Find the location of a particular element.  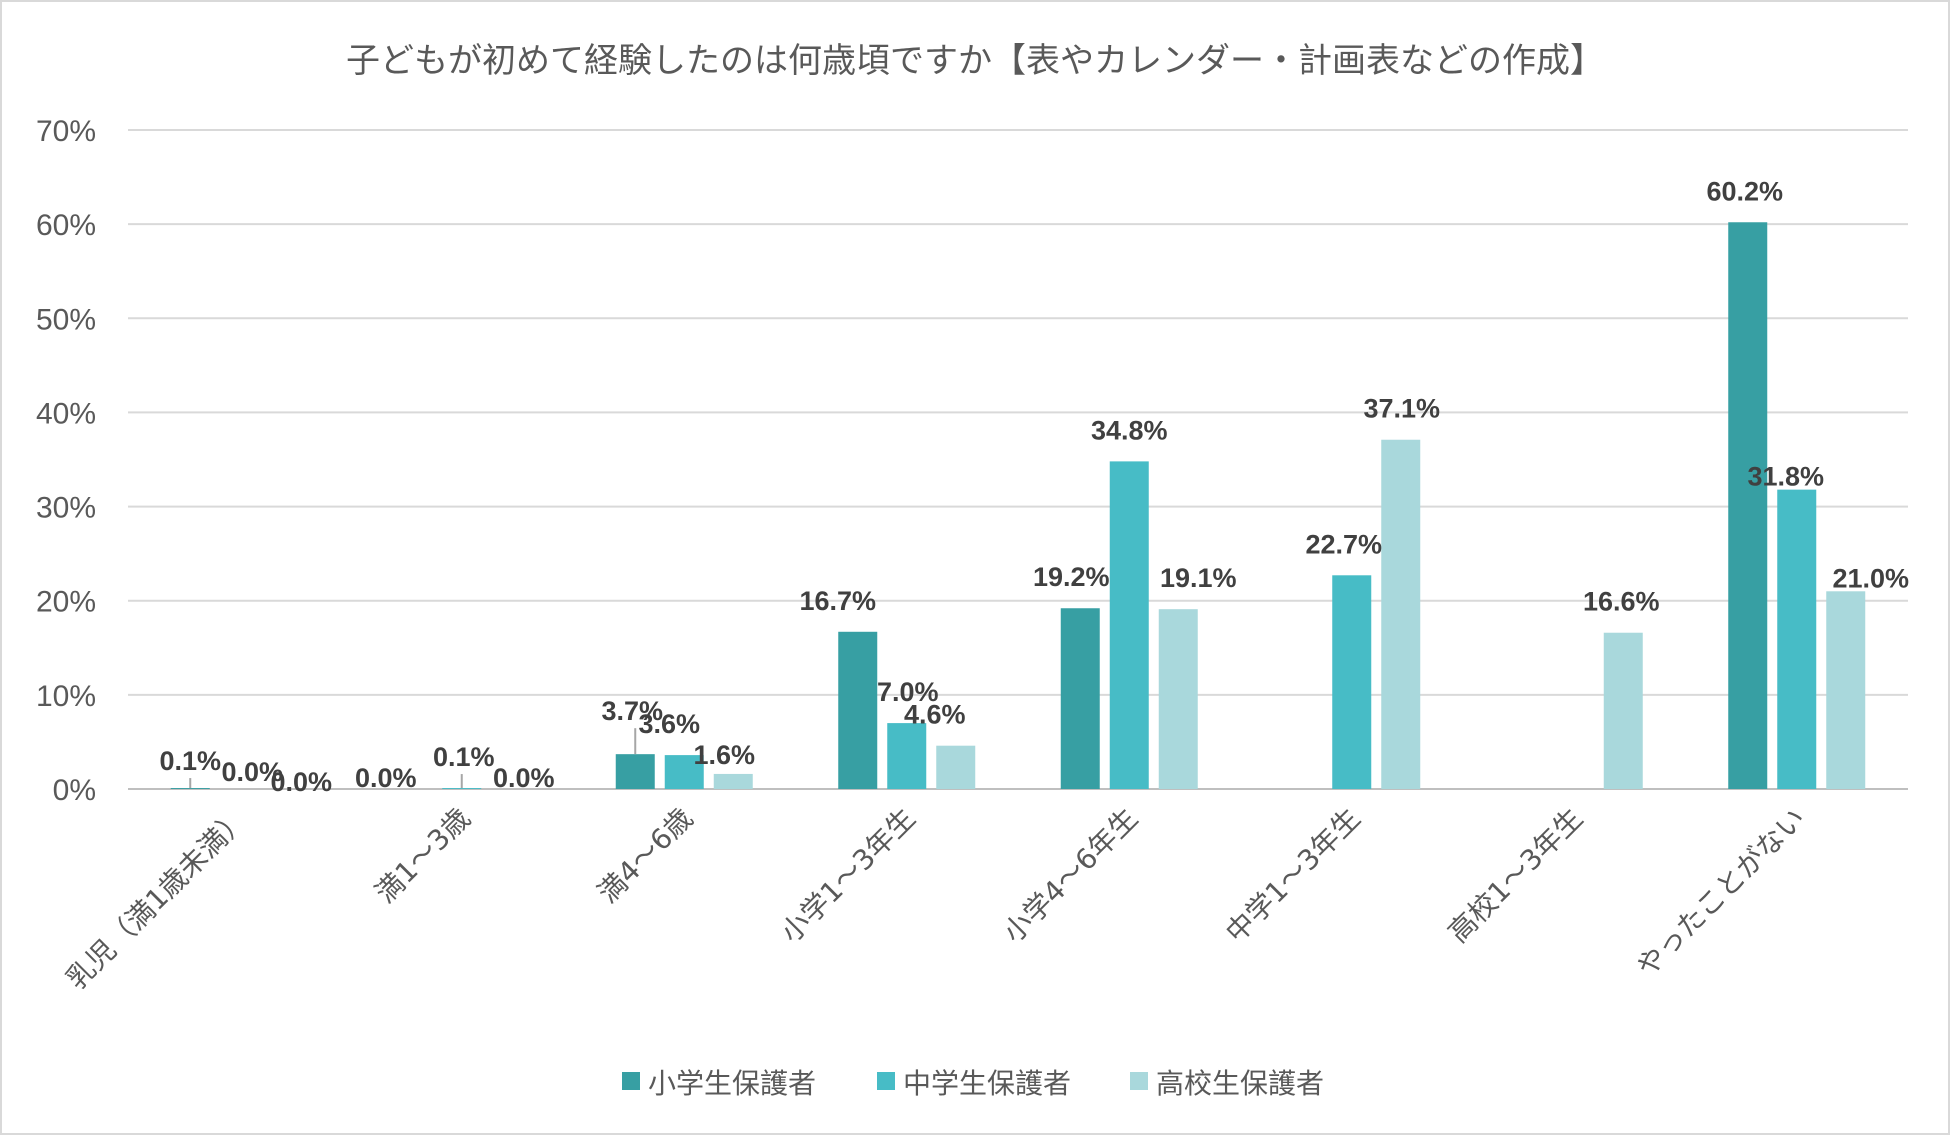

label-leader-lines is located at coordinates (413, 758).